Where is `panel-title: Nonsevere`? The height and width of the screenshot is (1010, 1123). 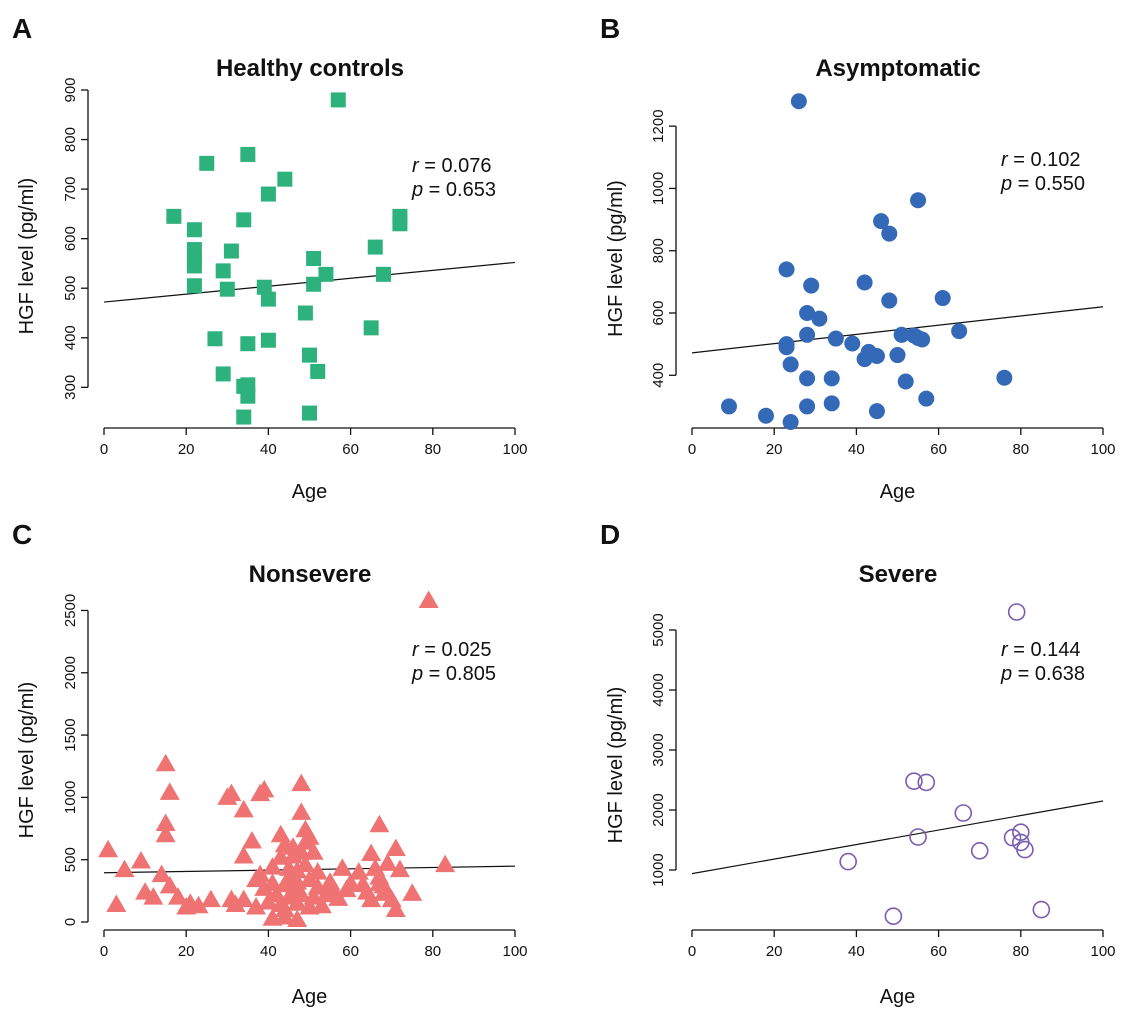
panel-title: Nonsevere is located at coordinates (310, 574).